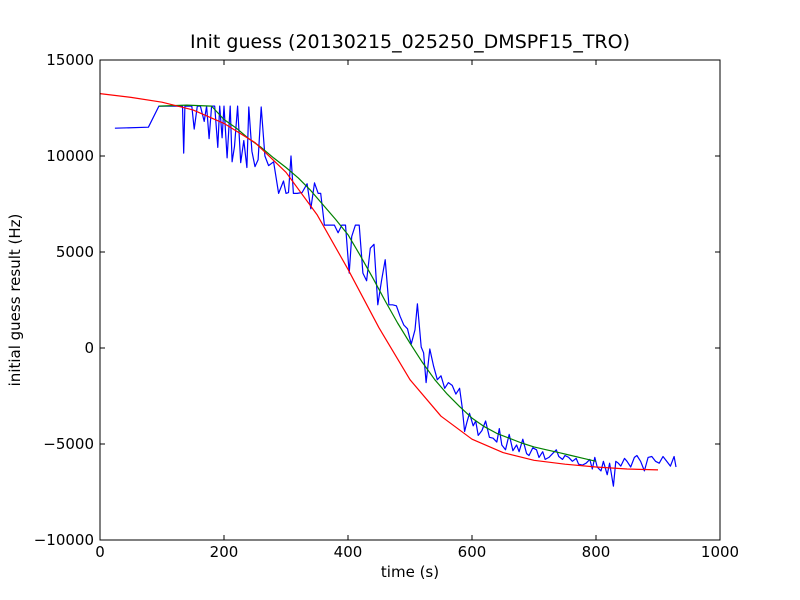 This screenshot has height=600, width=800. Describe the element at coordinates (596, 552) in the screenshot. I see `x-tick-label: 800` at that location.